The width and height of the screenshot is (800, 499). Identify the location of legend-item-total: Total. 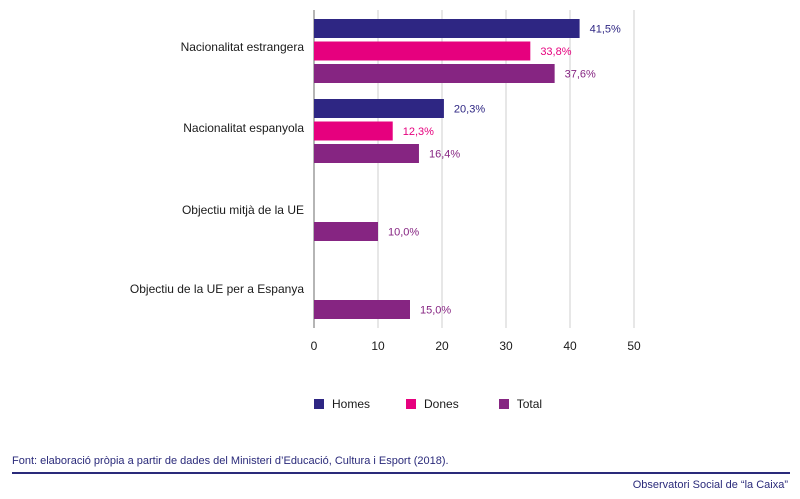
(520, 404).